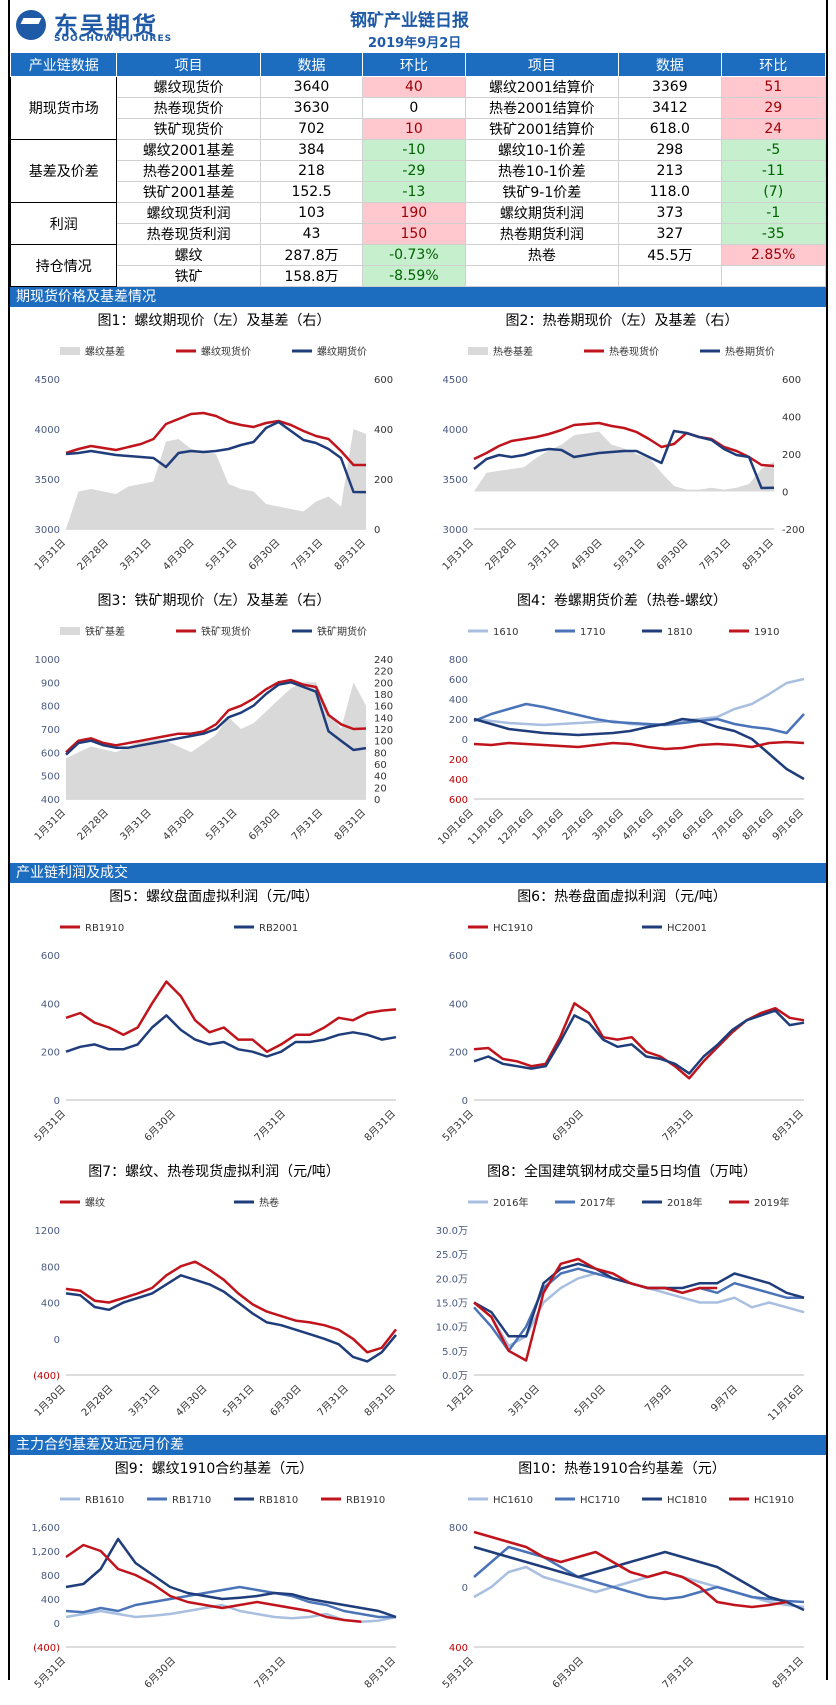 The height and width of the screenshot is (1705, 836). Describe the element at coordinates (510, 1202) in the screenshot. I see `legend-label: 2016年` at that location.